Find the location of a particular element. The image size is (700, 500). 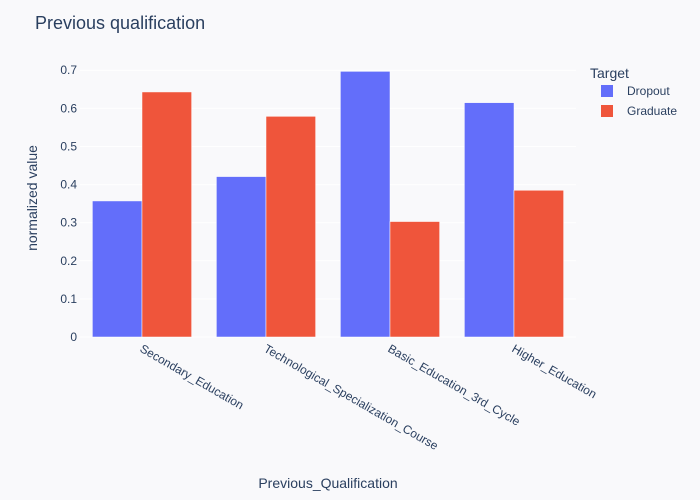

legend-title: Target is located at coordinates (609, 73).